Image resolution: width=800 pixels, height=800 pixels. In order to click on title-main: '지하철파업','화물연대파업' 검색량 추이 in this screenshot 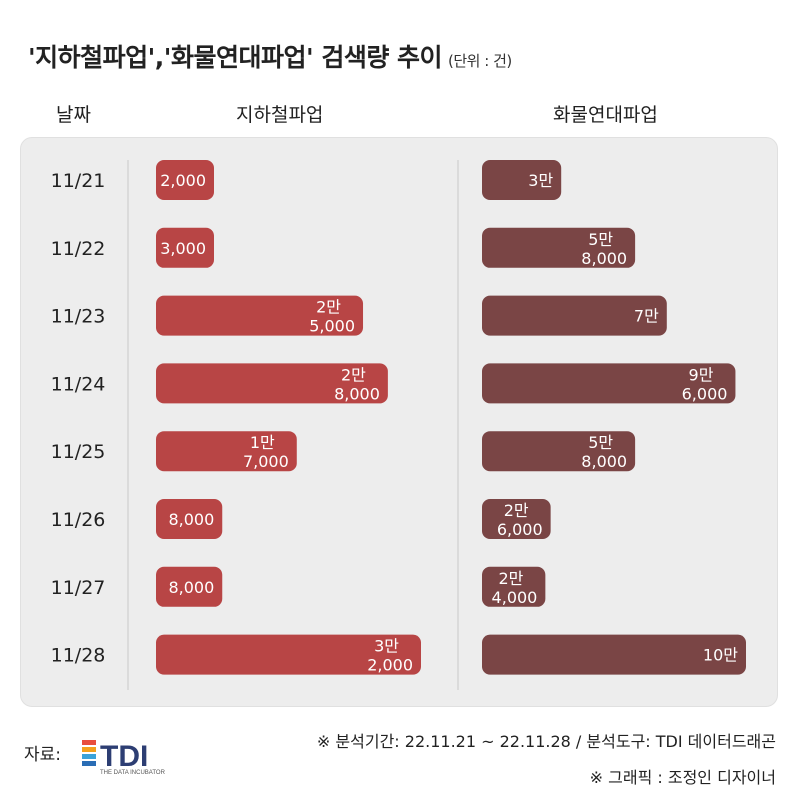, I will do `click(235, 57)`.